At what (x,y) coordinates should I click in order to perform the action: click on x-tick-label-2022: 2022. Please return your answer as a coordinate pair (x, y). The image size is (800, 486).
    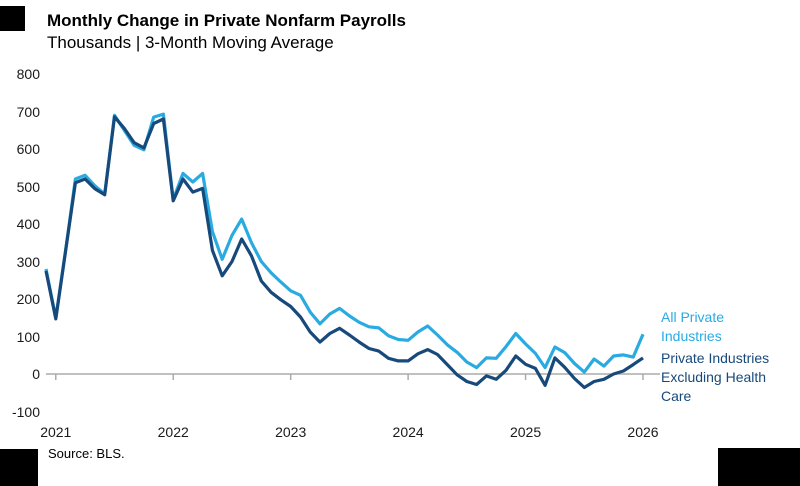
    Looking at the image, I should click on (173, 432).